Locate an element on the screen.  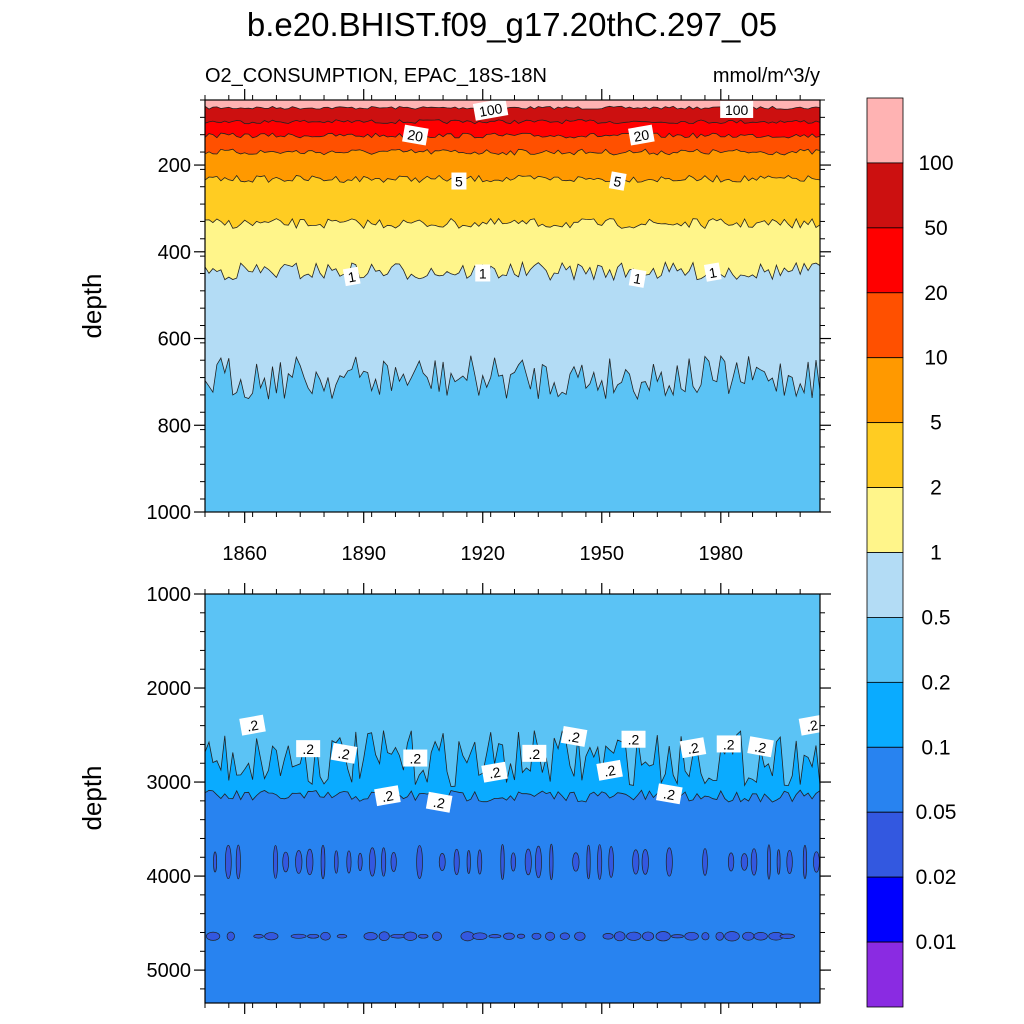
colorbar-tick-label: 5 is located at coordinates (936, 423).